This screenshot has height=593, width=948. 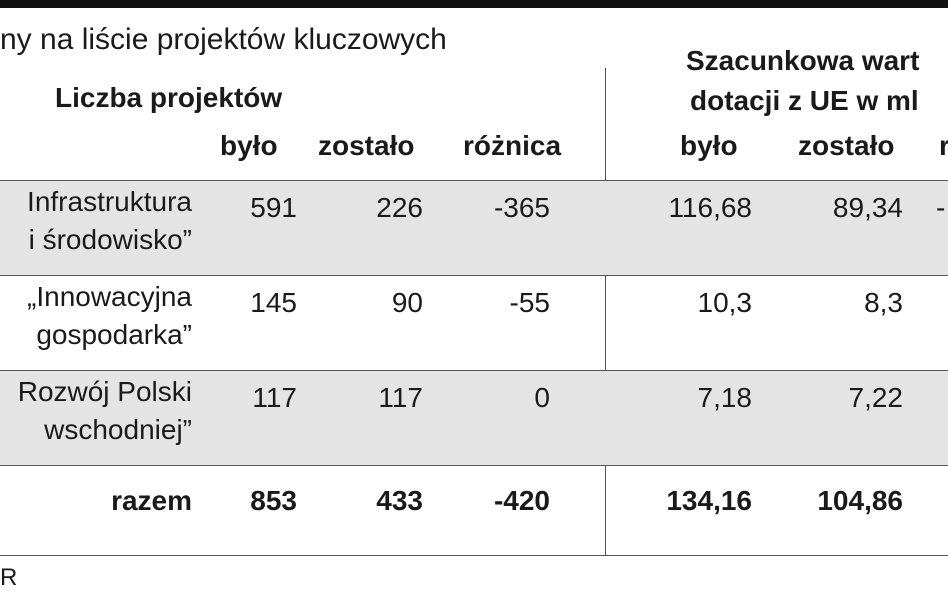 What do you see at coordinates (407, 302) in the screenshot?
I see `cell: 90` at bounding box center [407, 302].